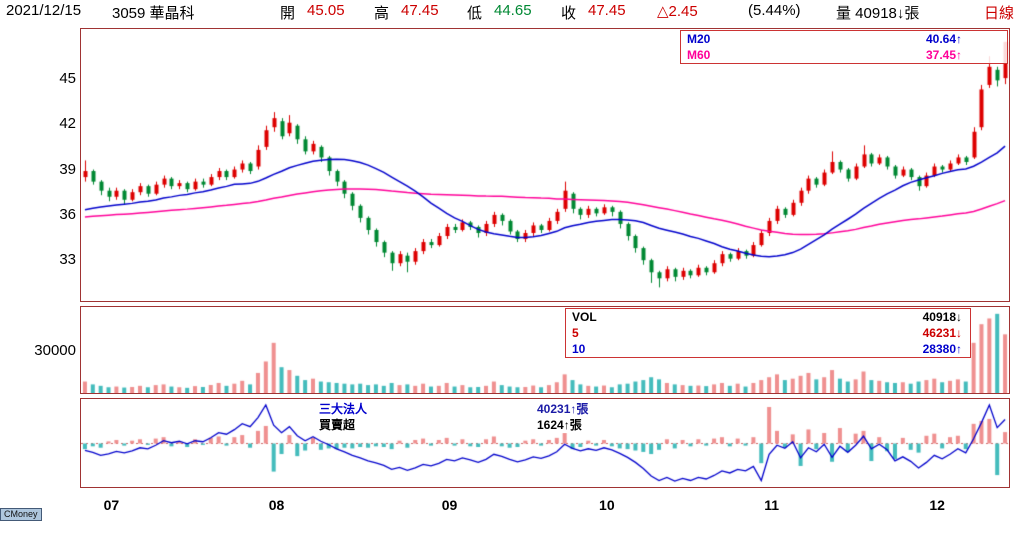  I want to click on high-value: 47.45, so click(420, 10).